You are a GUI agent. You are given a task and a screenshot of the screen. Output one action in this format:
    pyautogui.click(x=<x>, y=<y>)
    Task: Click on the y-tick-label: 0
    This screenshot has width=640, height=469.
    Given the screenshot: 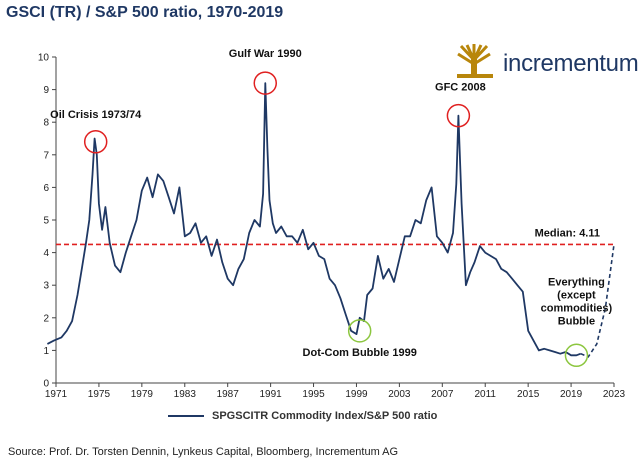 What is the action you would take?
    pyautogui.click(x=46, y=384)
    